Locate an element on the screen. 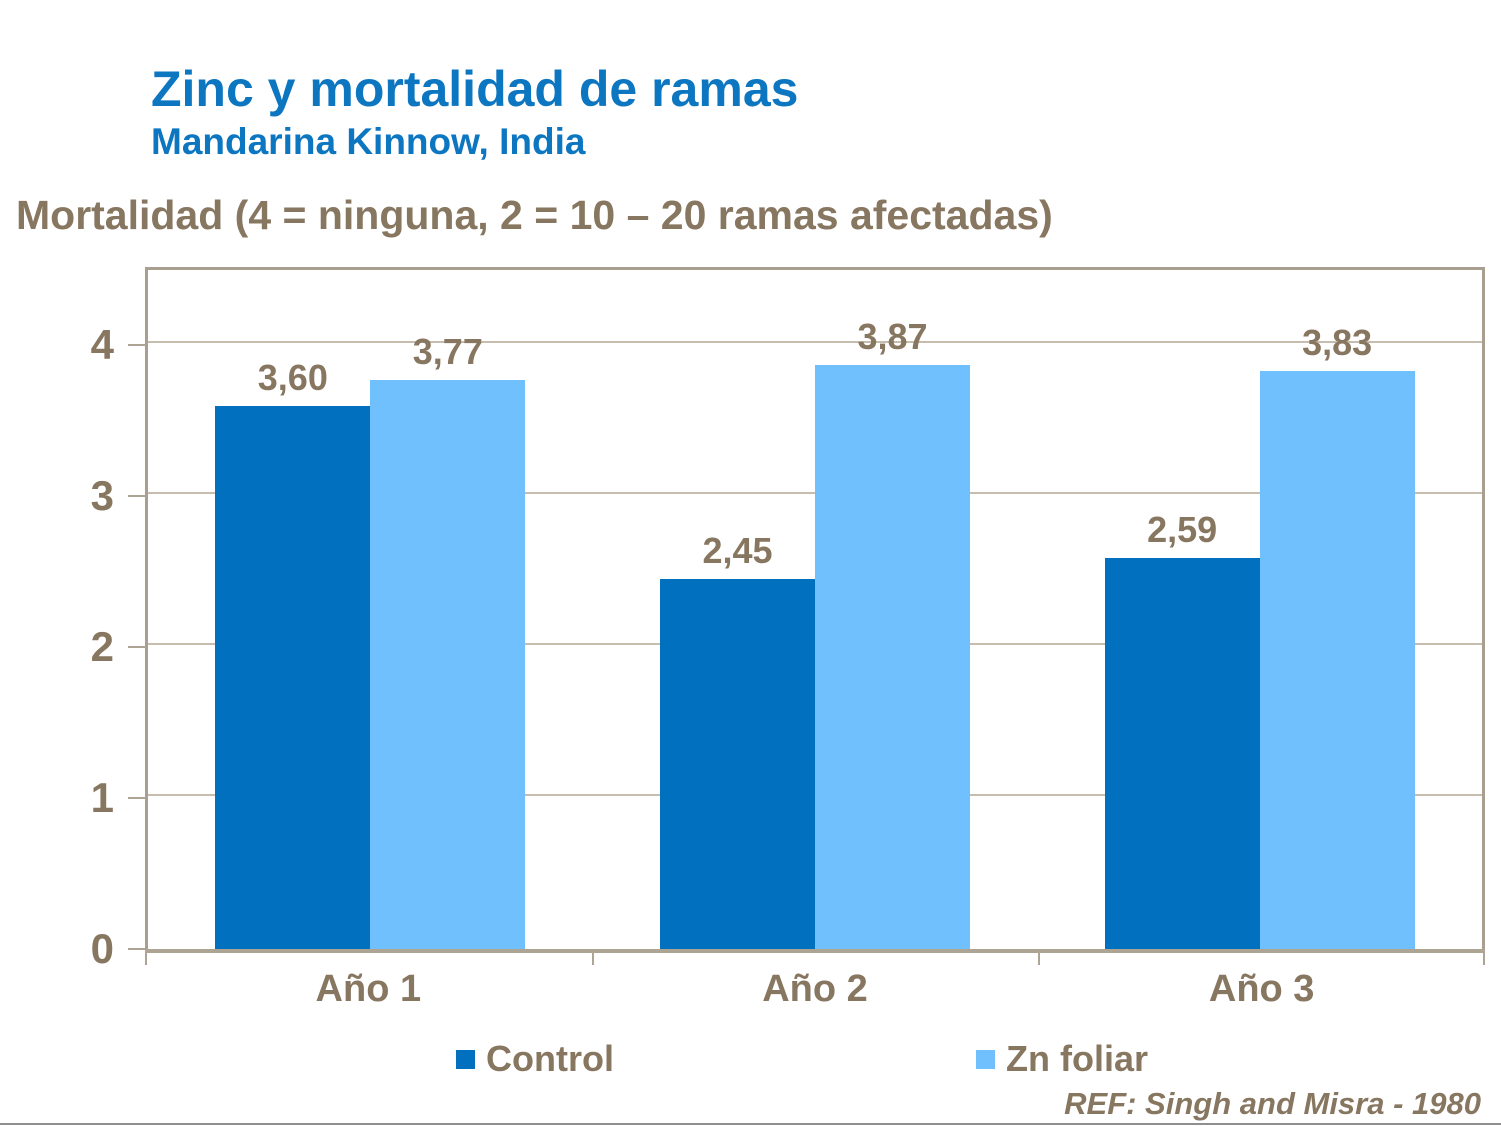 The width and height of the screenshot is (1501, 1126). y-axis-labels: 0 1 2 3 4 is located at coordinates (64, 620).